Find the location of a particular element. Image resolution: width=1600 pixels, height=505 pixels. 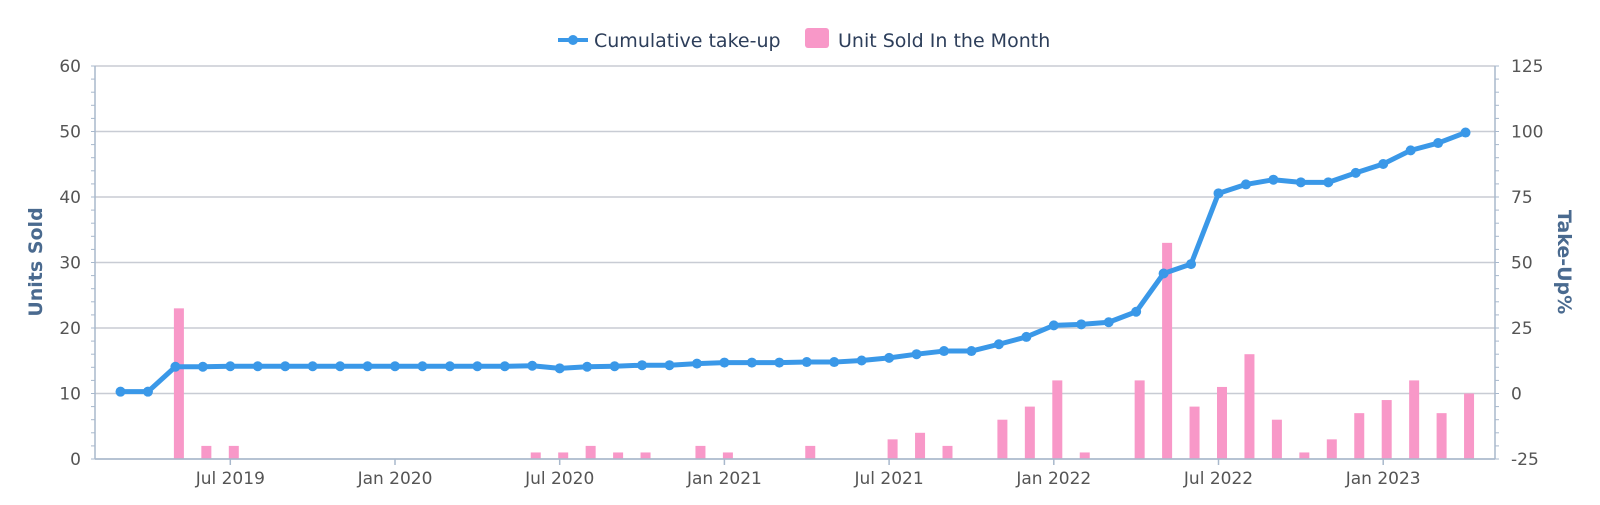

y-right-tick-label: 100 is located at coordinates (1527, 133).